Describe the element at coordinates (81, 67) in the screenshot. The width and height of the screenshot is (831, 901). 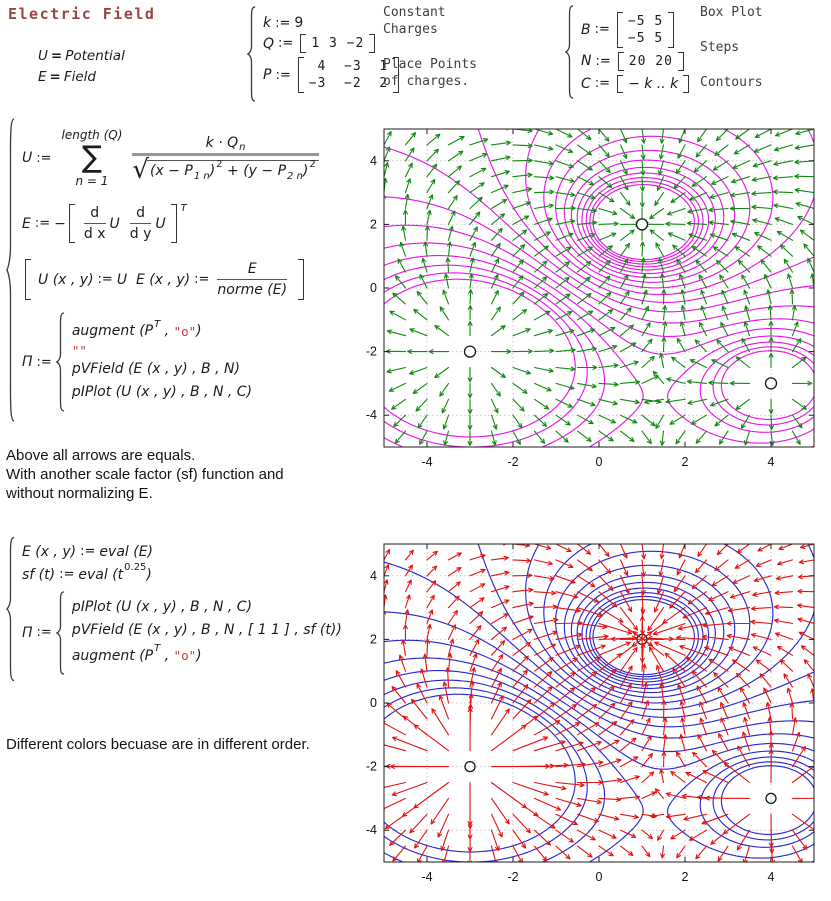
I see `global-definitions: U = Potential E = Field` at that location.